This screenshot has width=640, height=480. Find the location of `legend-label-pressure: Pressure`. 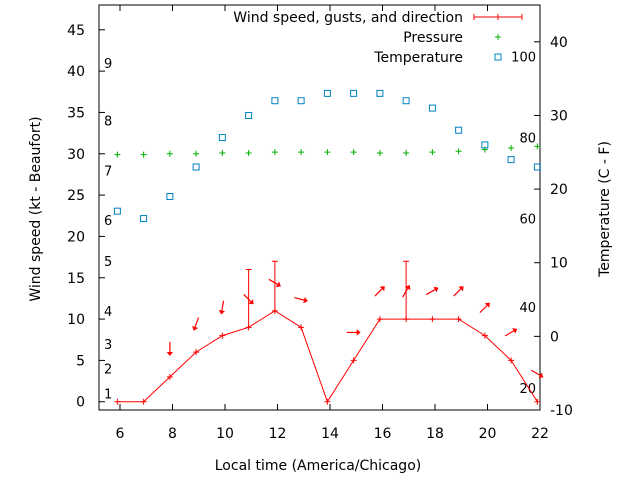

legend-label-pressure: Pressure is located at coordinates (433, 38).